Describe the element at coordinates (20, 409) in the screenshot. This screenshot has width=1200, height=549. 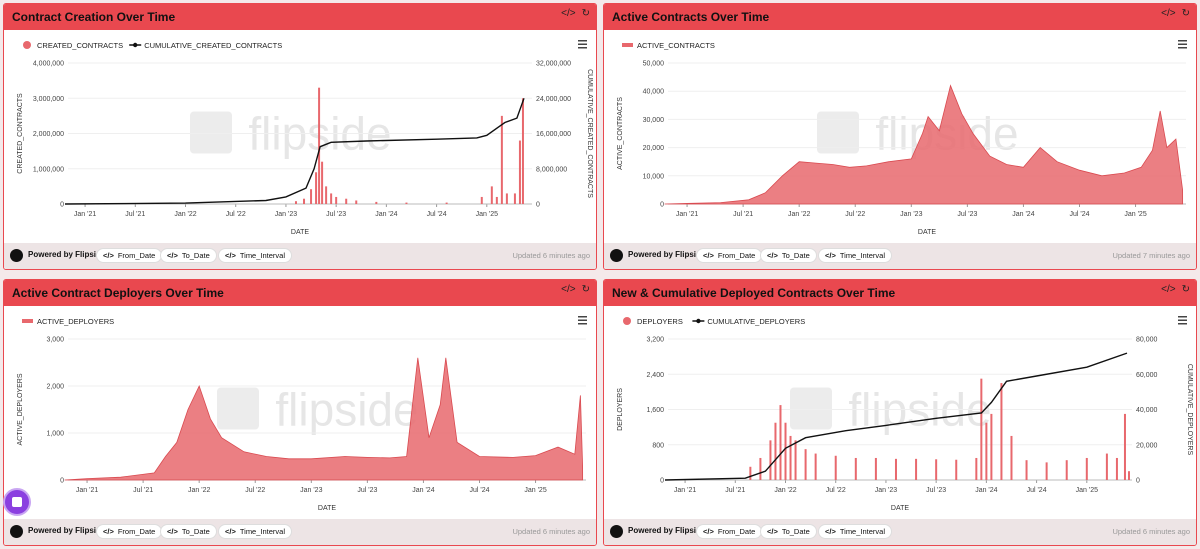
I see `y-axis-label: ACTIVE_DEPLOYERS` at that location.